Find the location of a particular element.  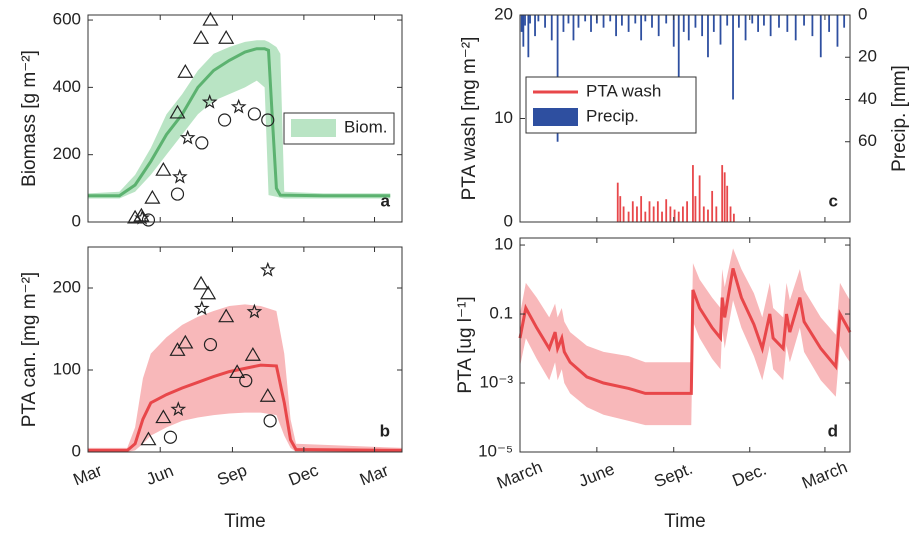

y-axis-label: PTA wash [mg m⁻²] is located at coordinates (469, 119).